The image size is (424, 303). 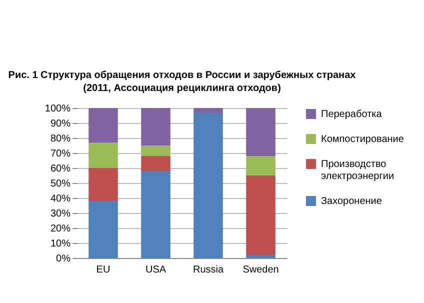 I want to click on y-tick-label: 50%, so click(x=60, y=184).